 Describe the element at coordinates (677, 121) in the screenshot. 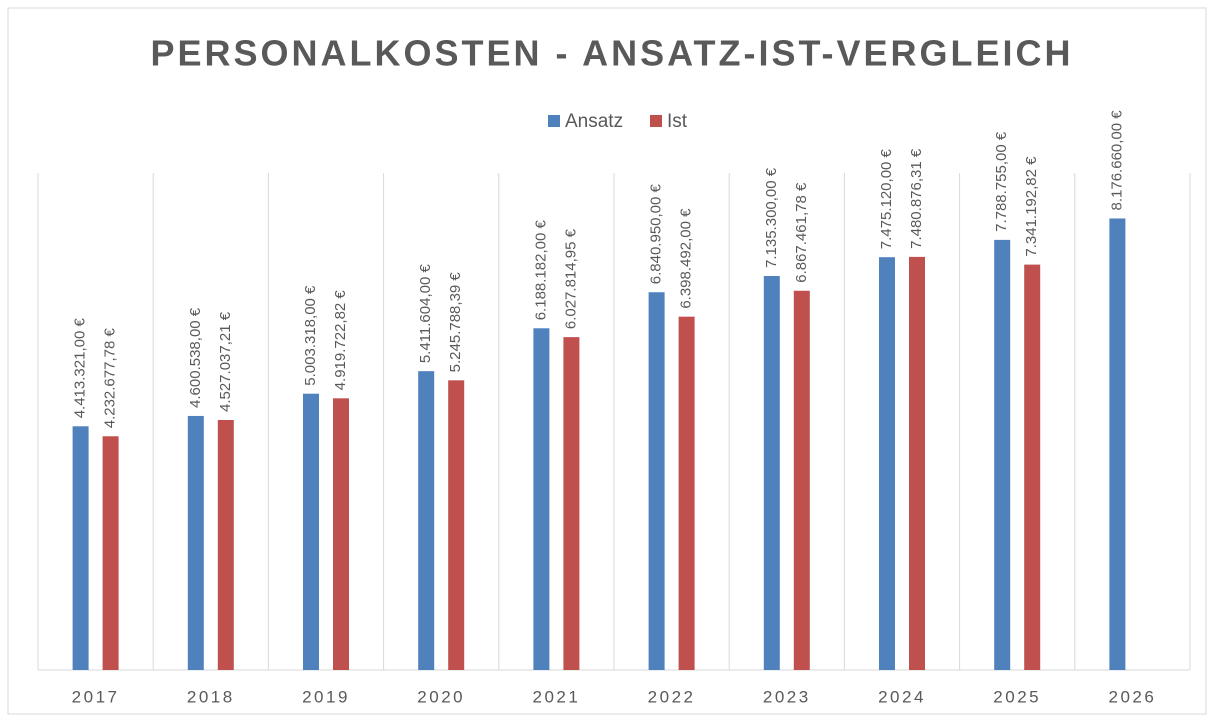

I see `legend-label: Ist` at that location.